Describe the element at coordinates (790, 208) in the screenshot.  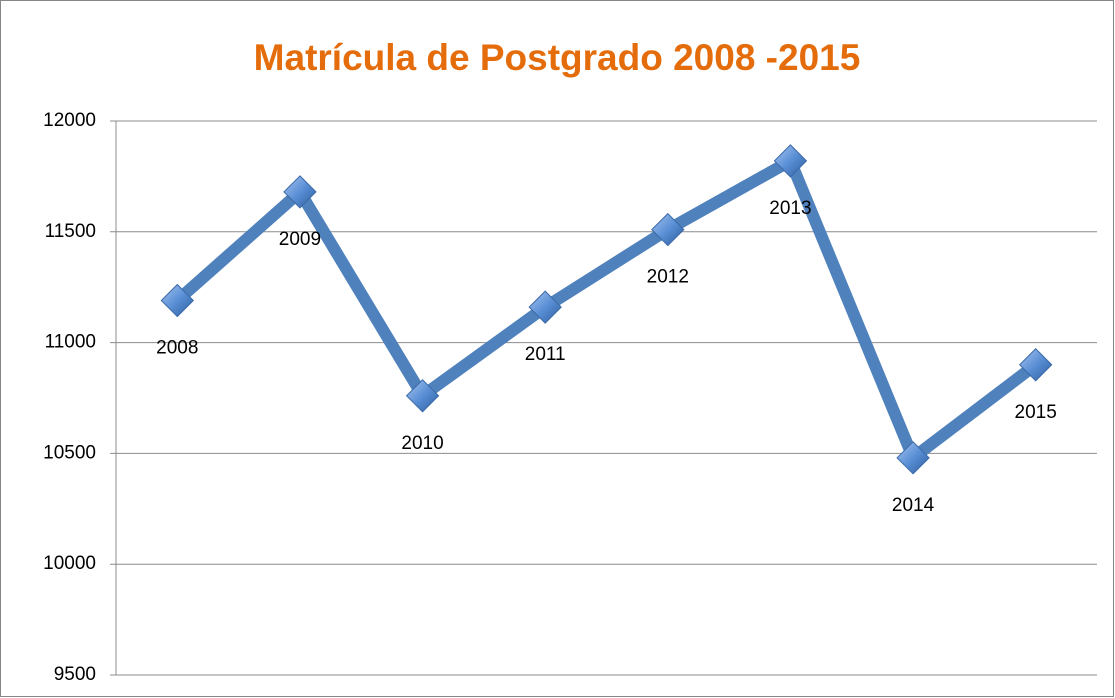
I see `data-label: 2013` at that location.